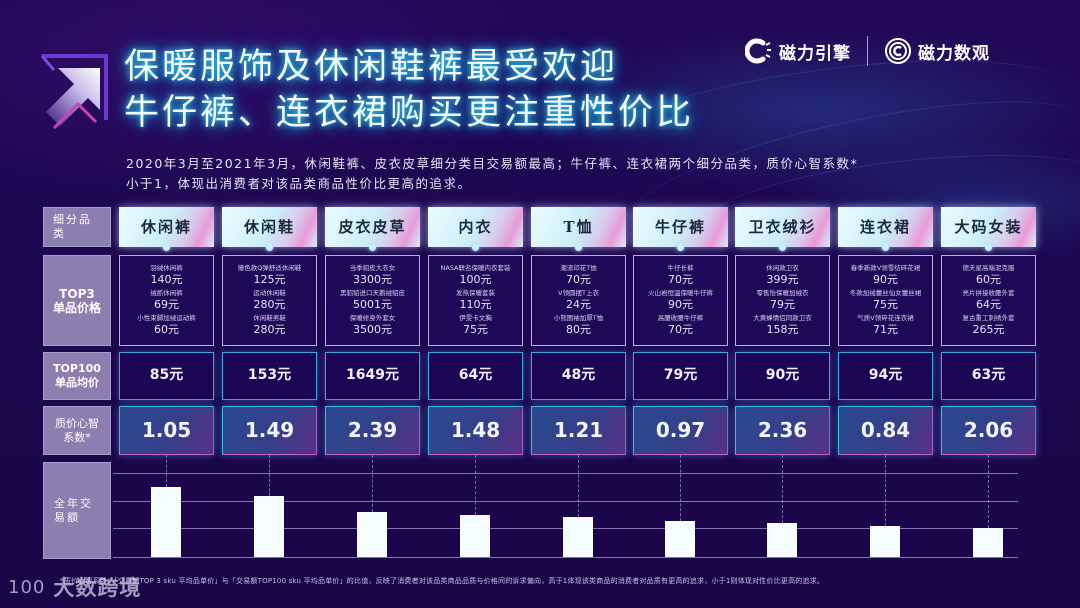 The height and width of the screenshot is (608, 1080). I want to click on top3-item: 亮片拼接收腰外套 64元, so click(988, 300).